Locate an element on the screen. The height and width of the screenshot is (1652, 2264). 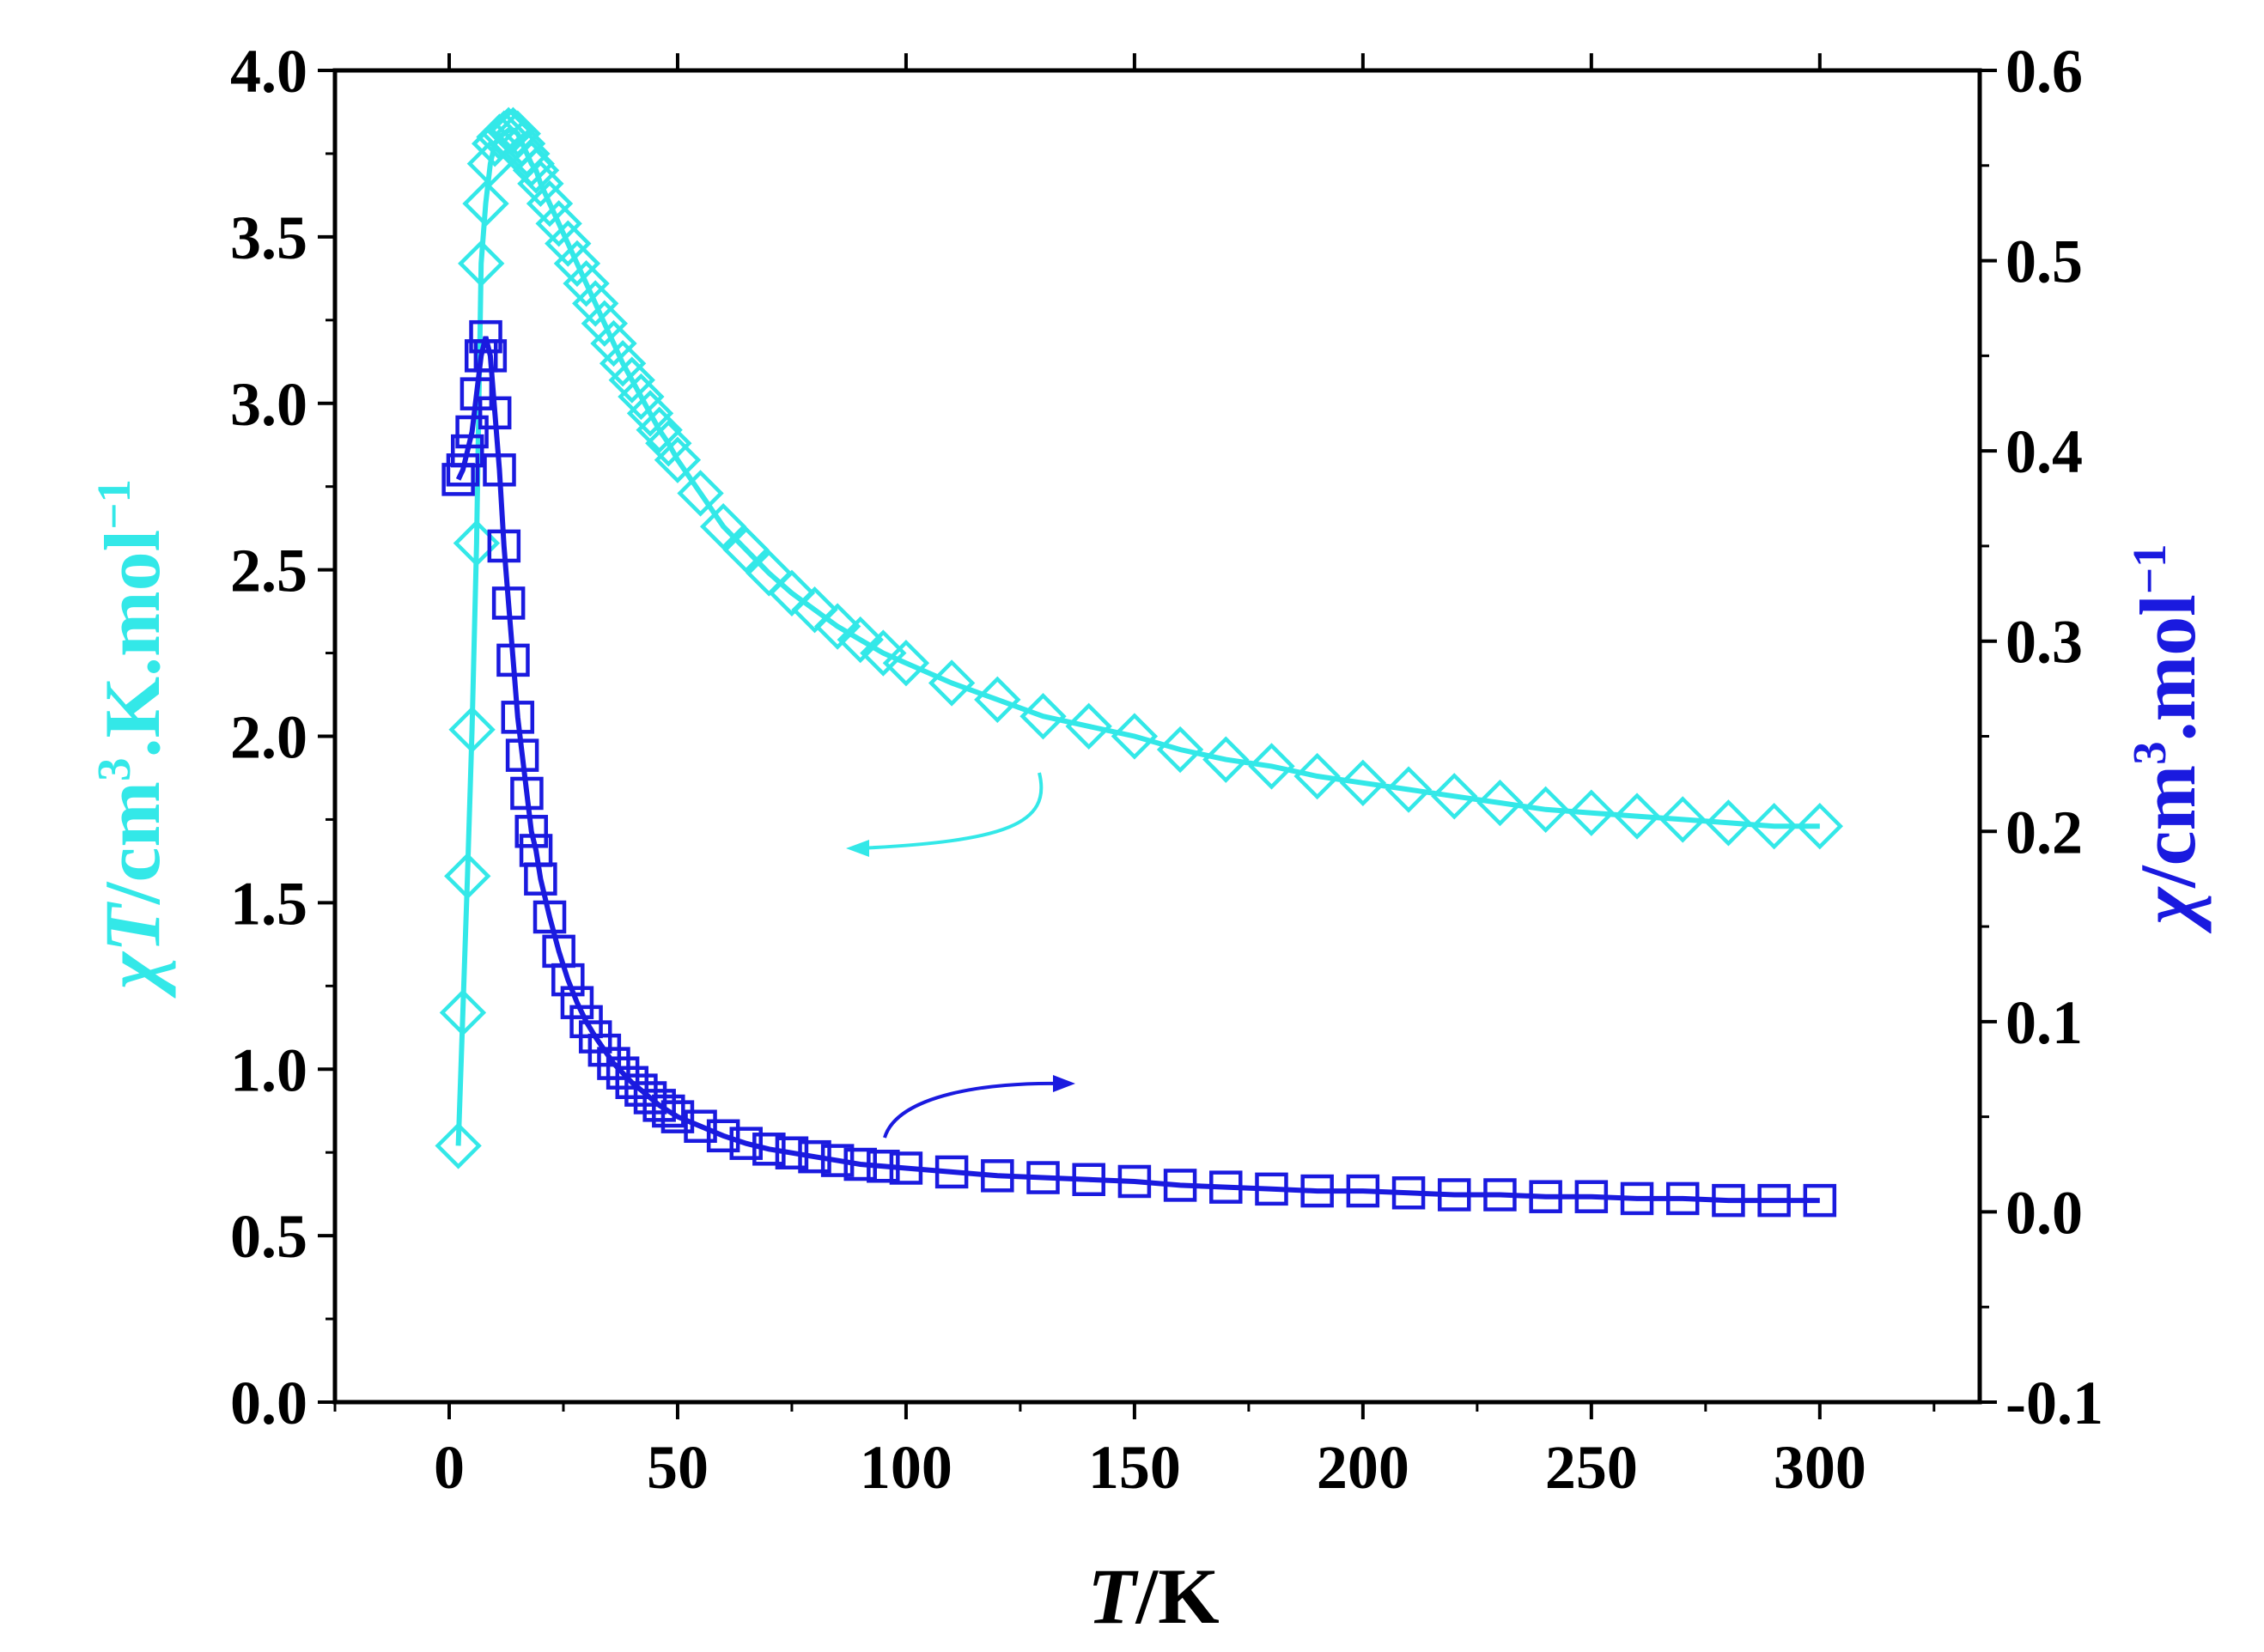
x-axis-title: T/K is located at coordinates (1153, 1596).